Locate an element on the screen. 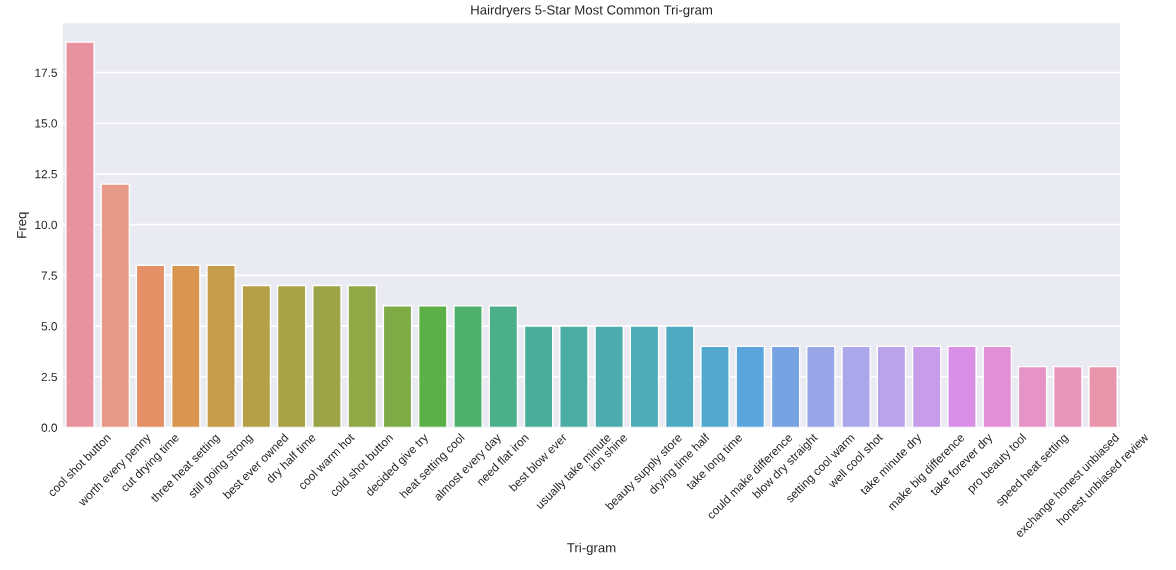  y-tick-label: 7.5 is located at coordinates (49, 275).